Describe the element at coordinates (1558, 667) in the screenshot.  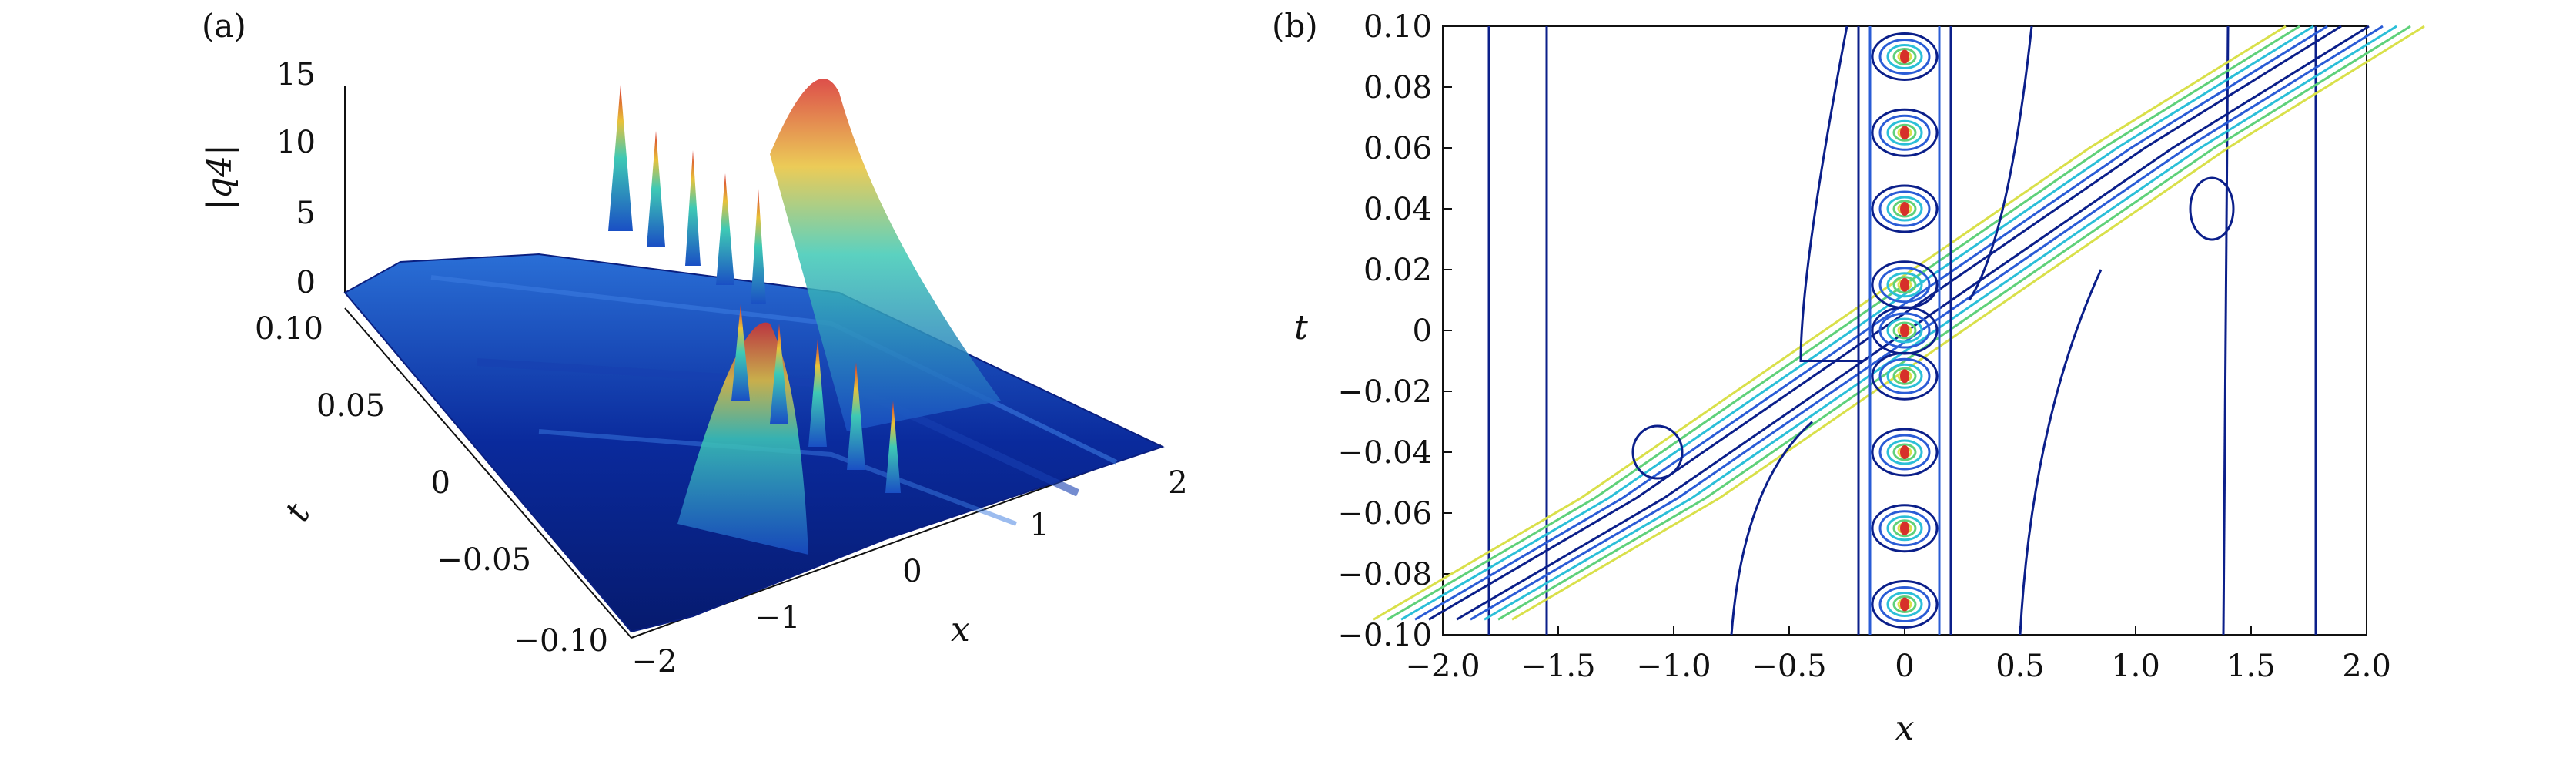
I see `x-tick-label: −1.5` at that location.